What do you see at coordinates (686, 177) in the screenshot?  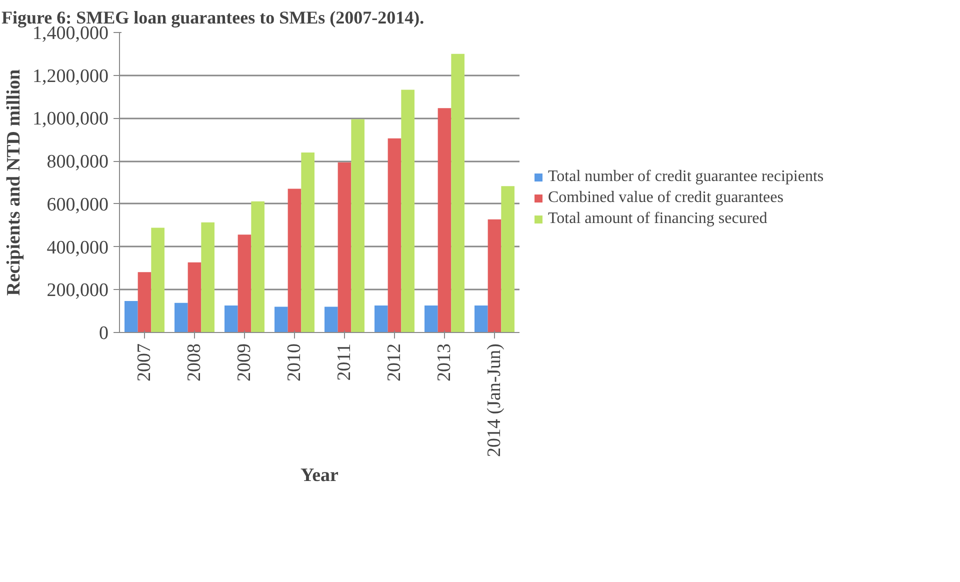 I see `legend-label: Total number of credit guarantee recipients` at bounding box center [686, 177].